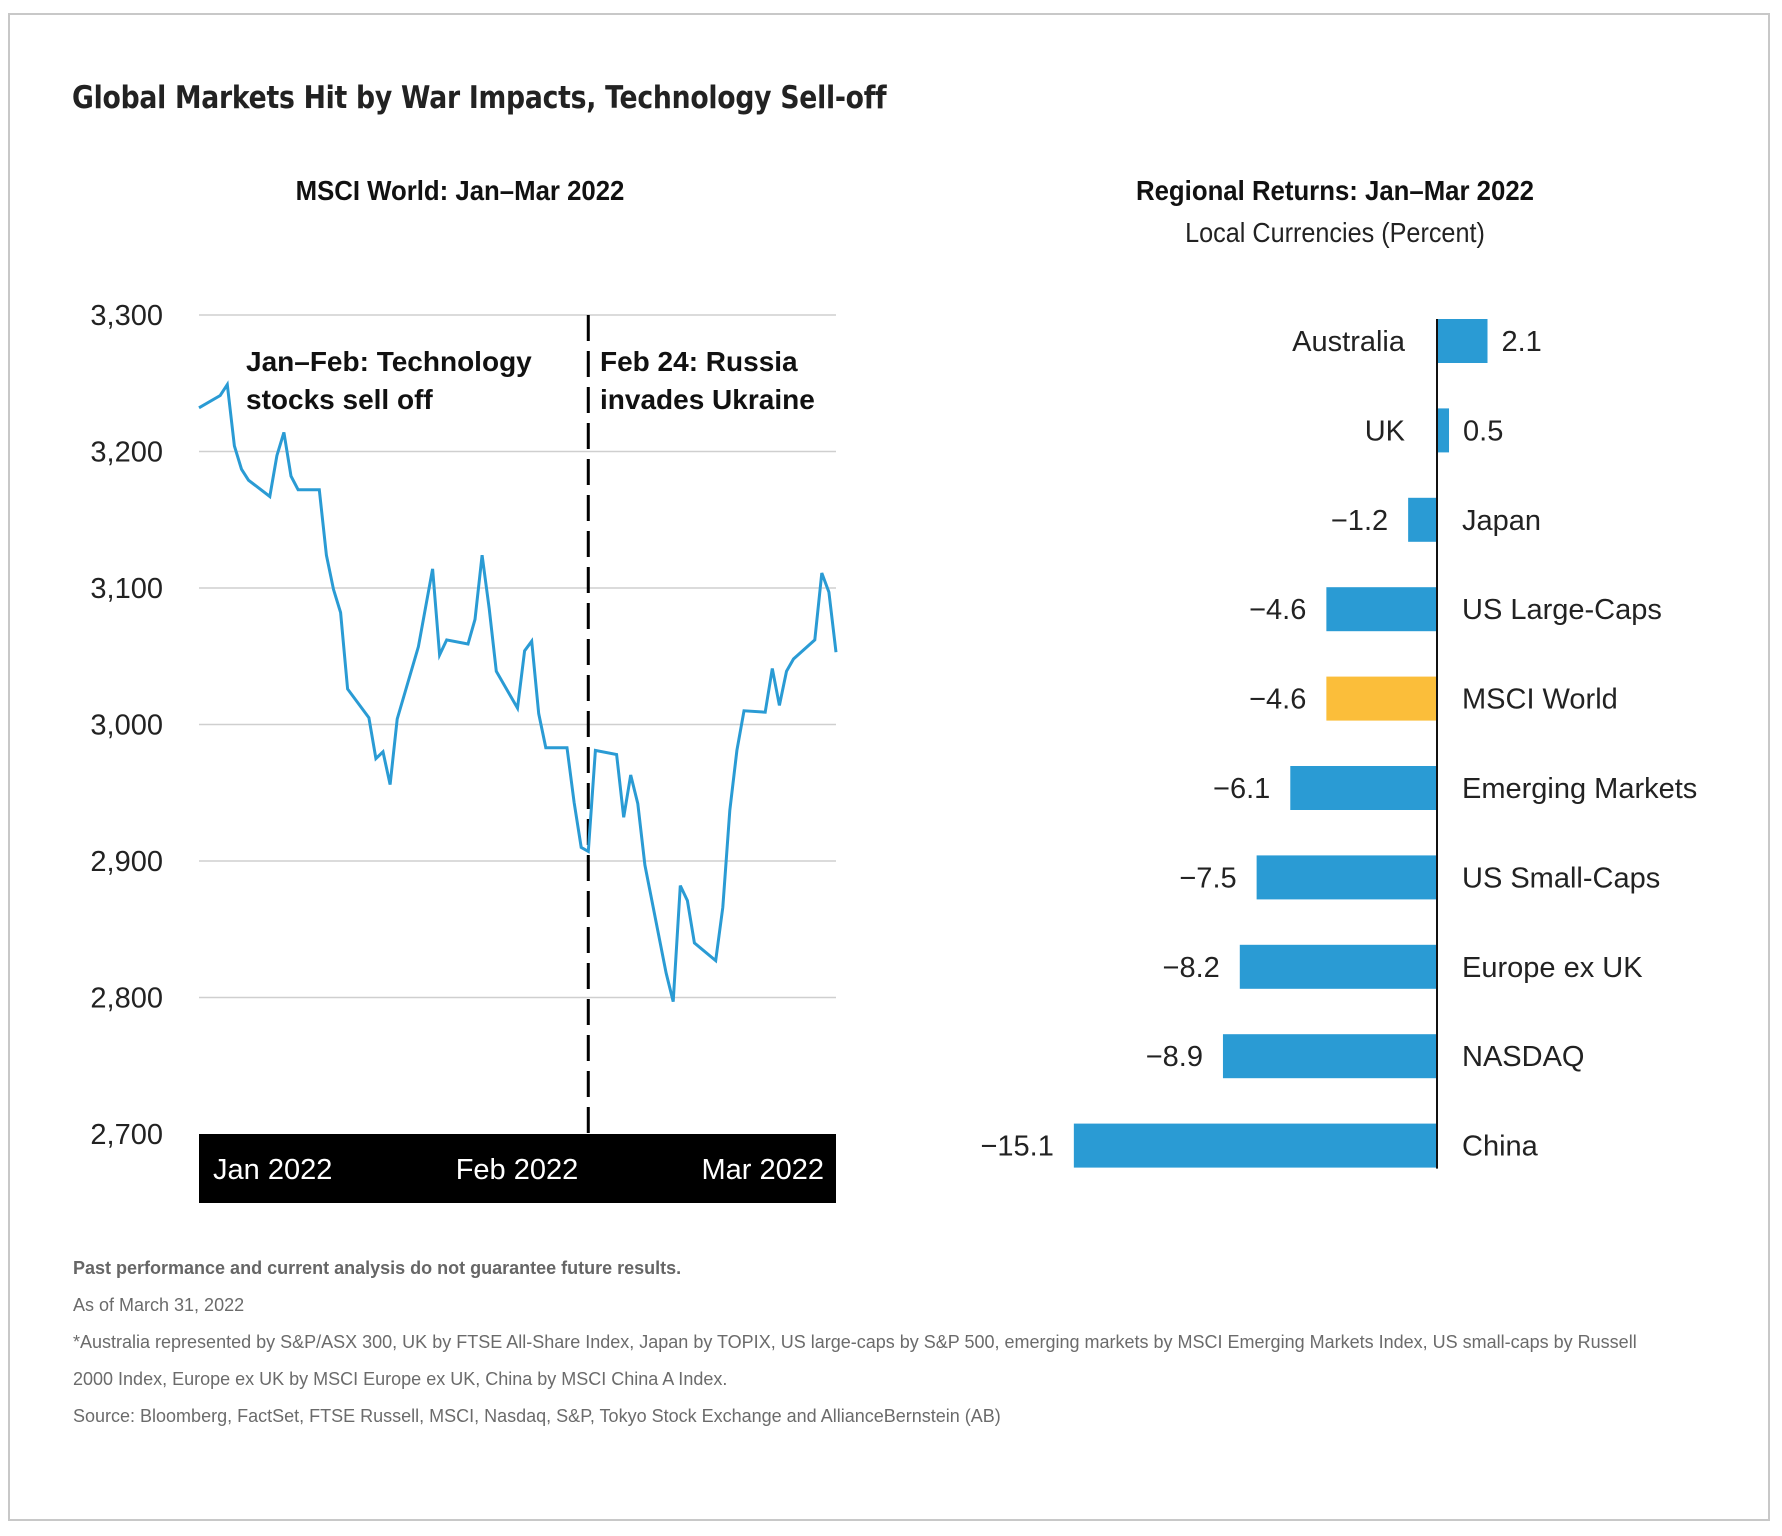  I want to click on y-tick-label: 3,200, so click(126, 453).